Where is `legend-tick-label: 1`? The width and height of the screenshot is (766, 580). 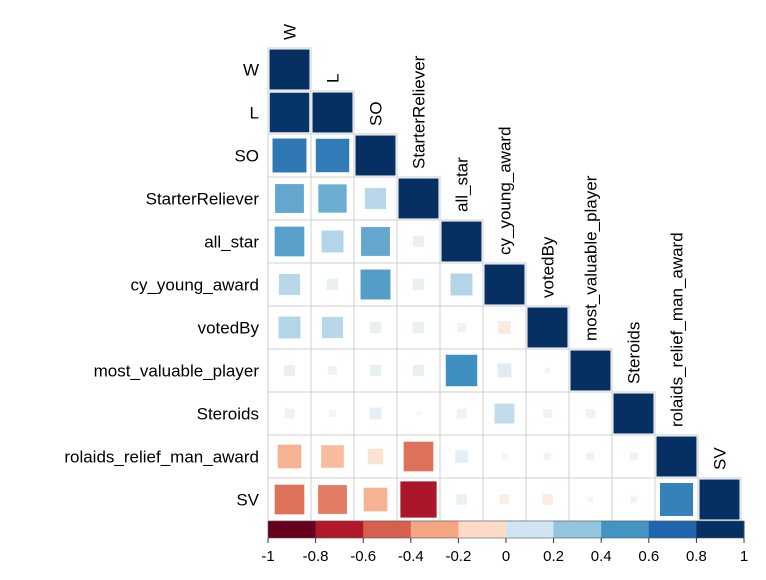 legend-tick-label: 1 is located at coordinates (744, 556).